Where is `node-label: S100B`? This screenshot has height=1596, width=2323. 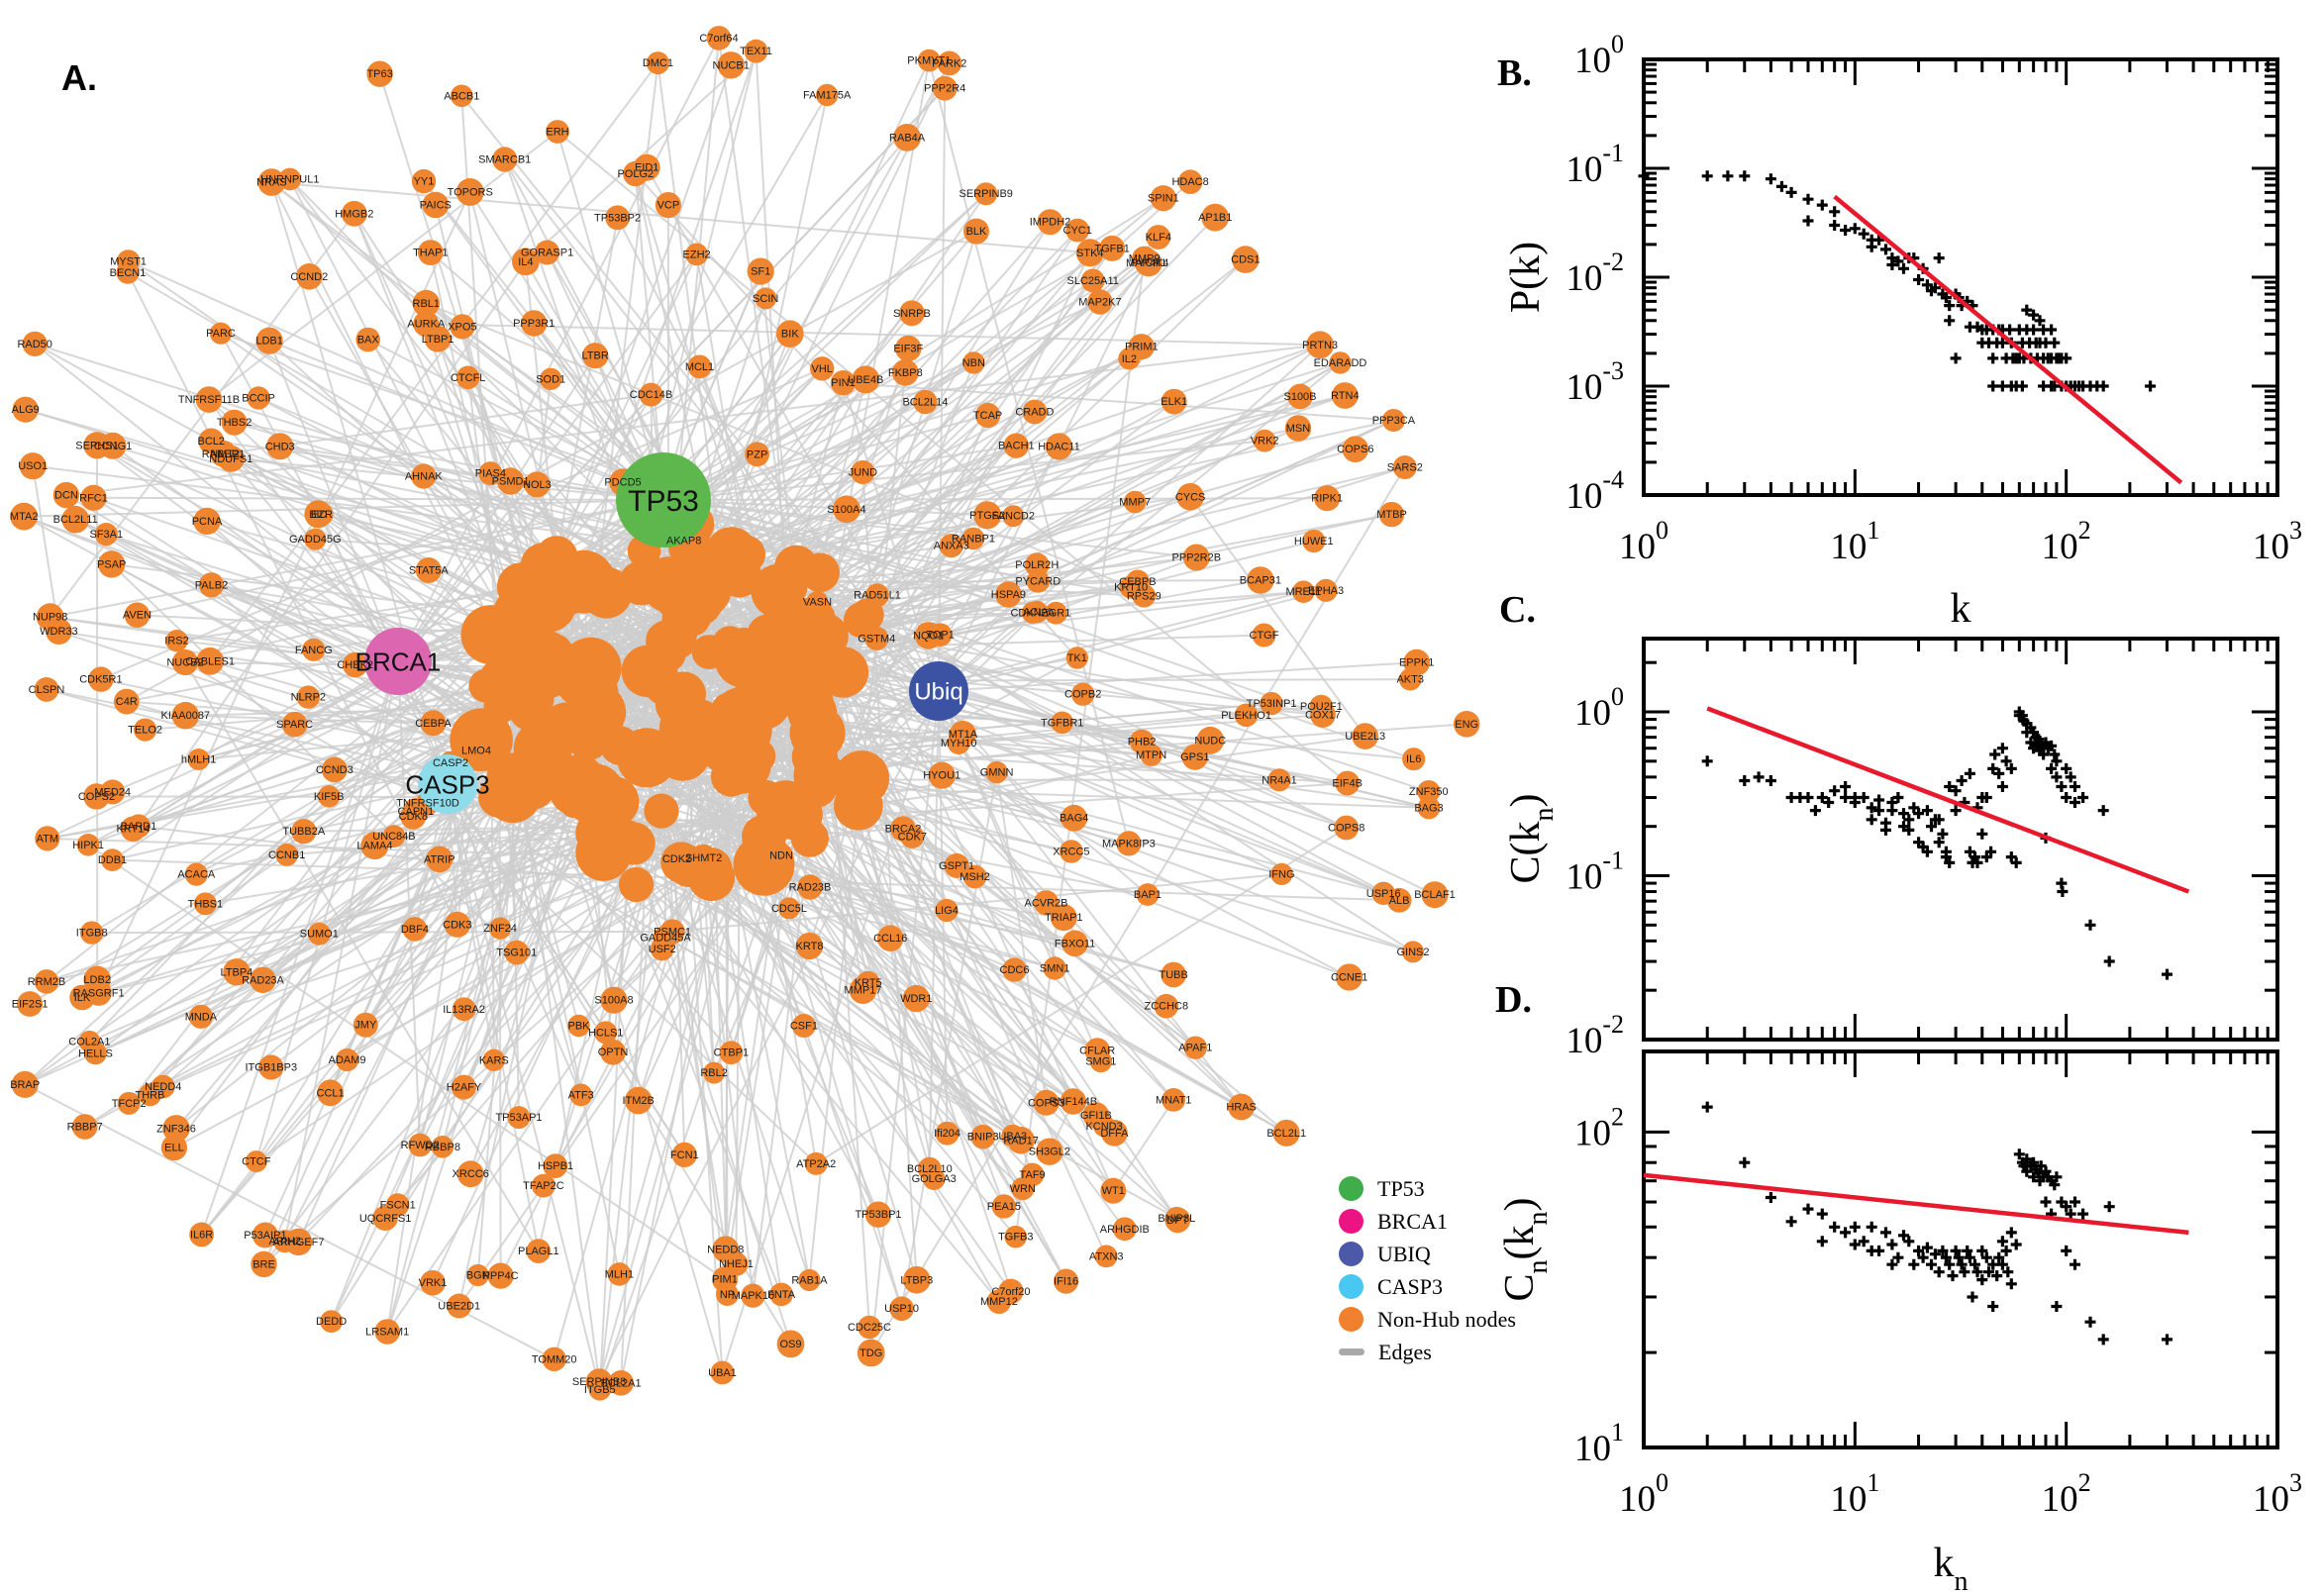 node-label: S100B is located at coordinates (1299, 397).